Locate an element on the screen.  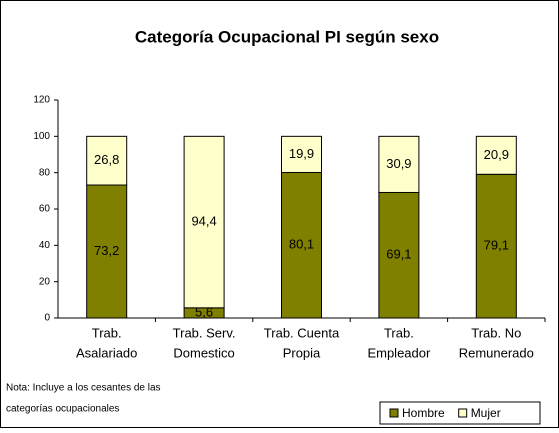
y-tick-label: 100 is located at coordinates (41, 136).